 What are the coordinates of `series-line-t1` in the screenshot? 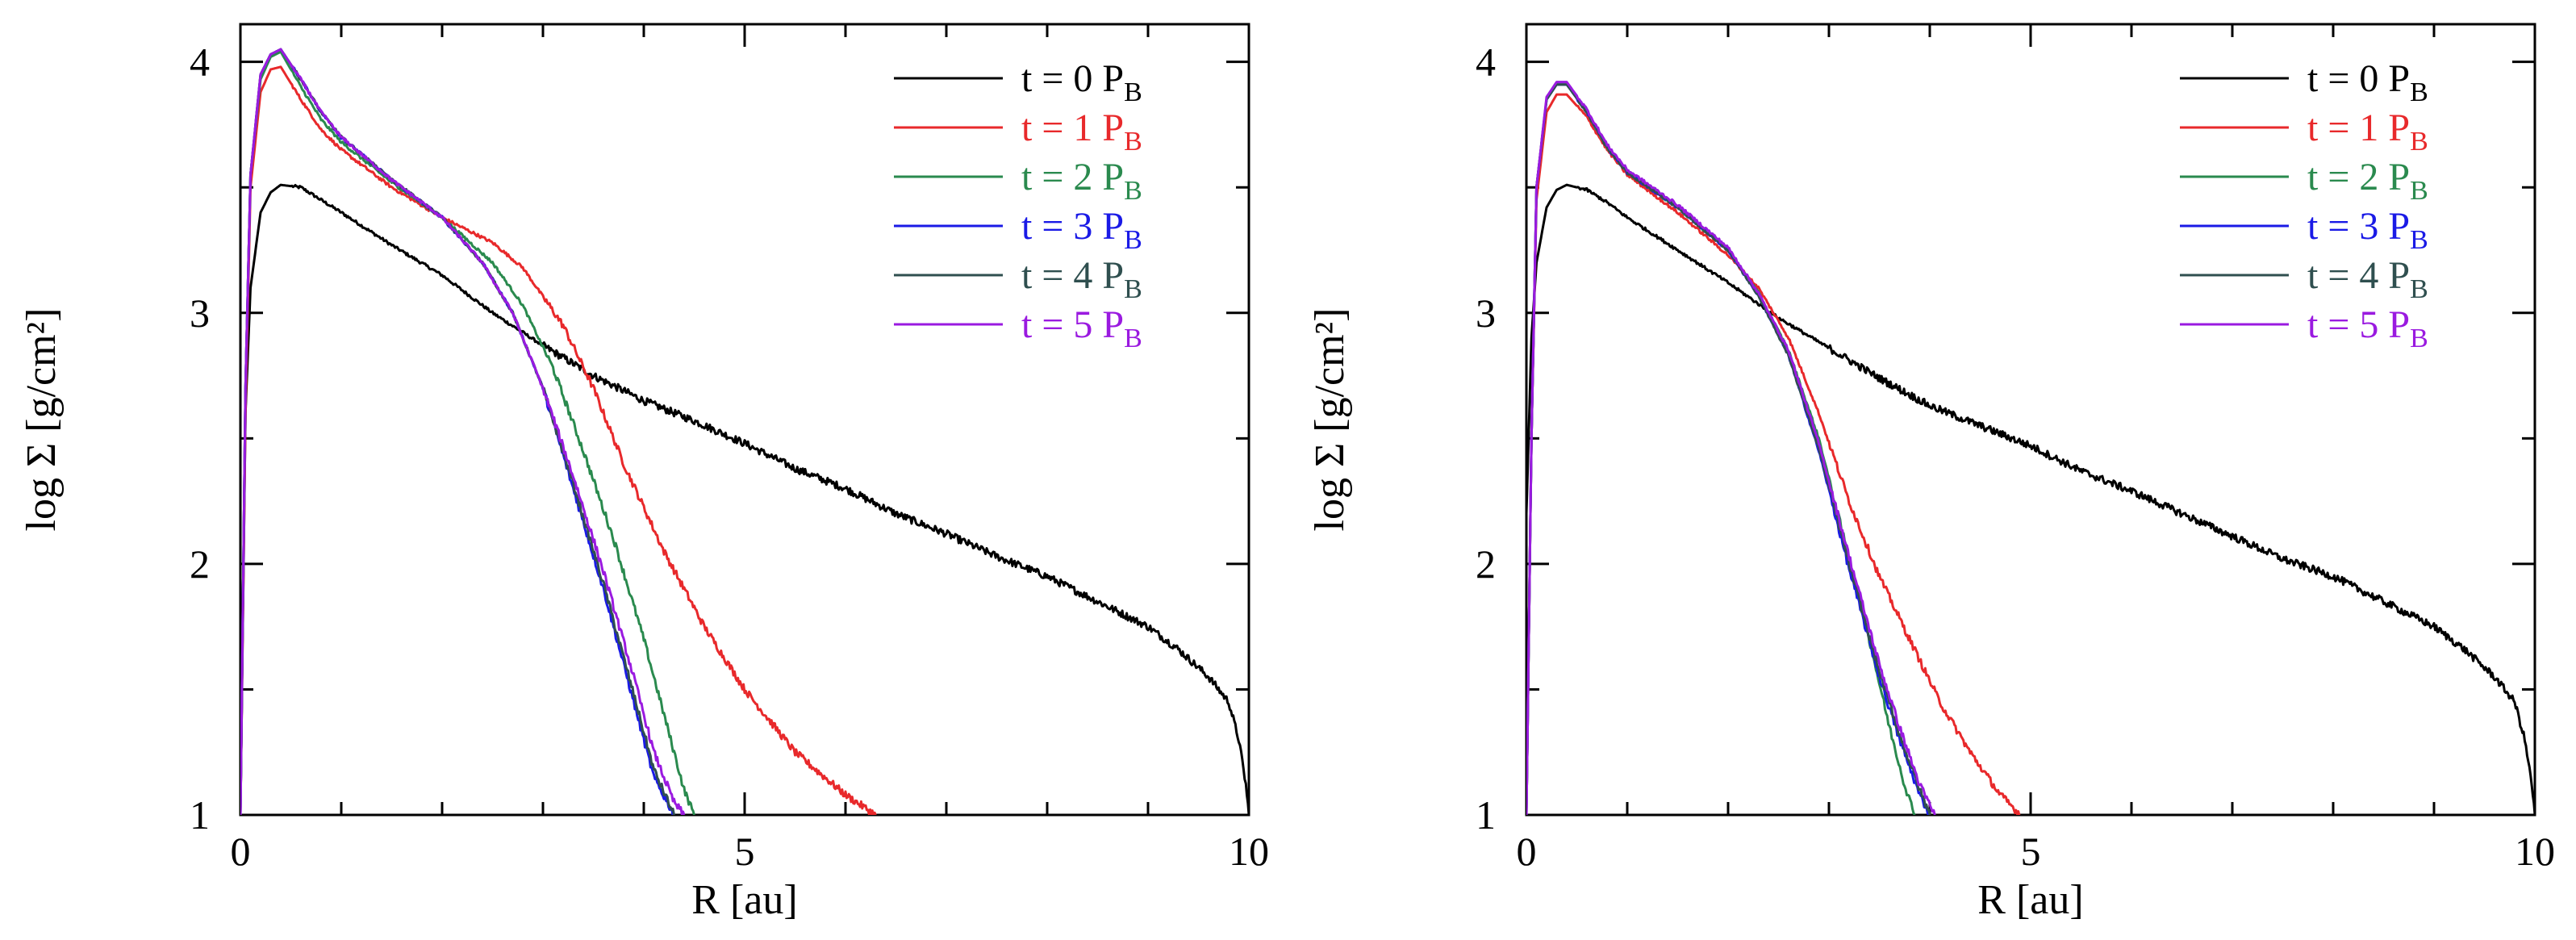 It's located at (1774, 454).